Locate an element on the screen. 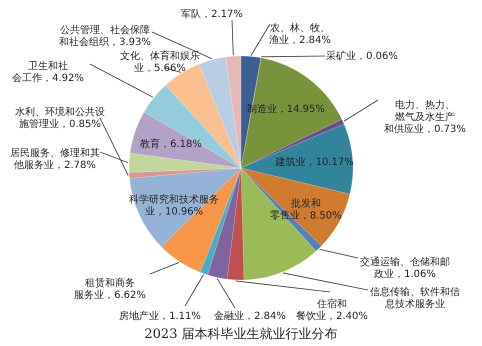 This screenshot has width=482, height=346. slice-label: 采矿业，0.06% is located at coordinates (362, 56).